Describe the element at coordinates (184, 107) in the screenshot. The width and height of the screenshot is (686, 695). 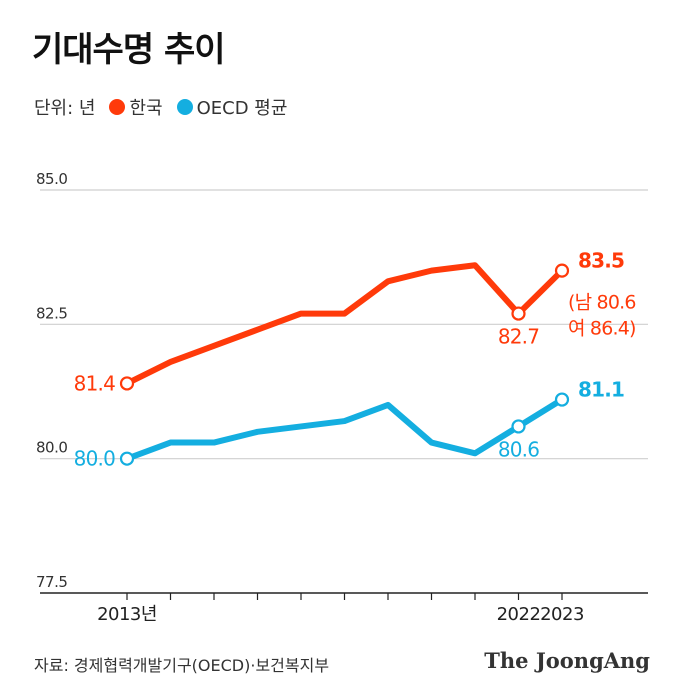
I see `legend-dot-oecd` at that location.